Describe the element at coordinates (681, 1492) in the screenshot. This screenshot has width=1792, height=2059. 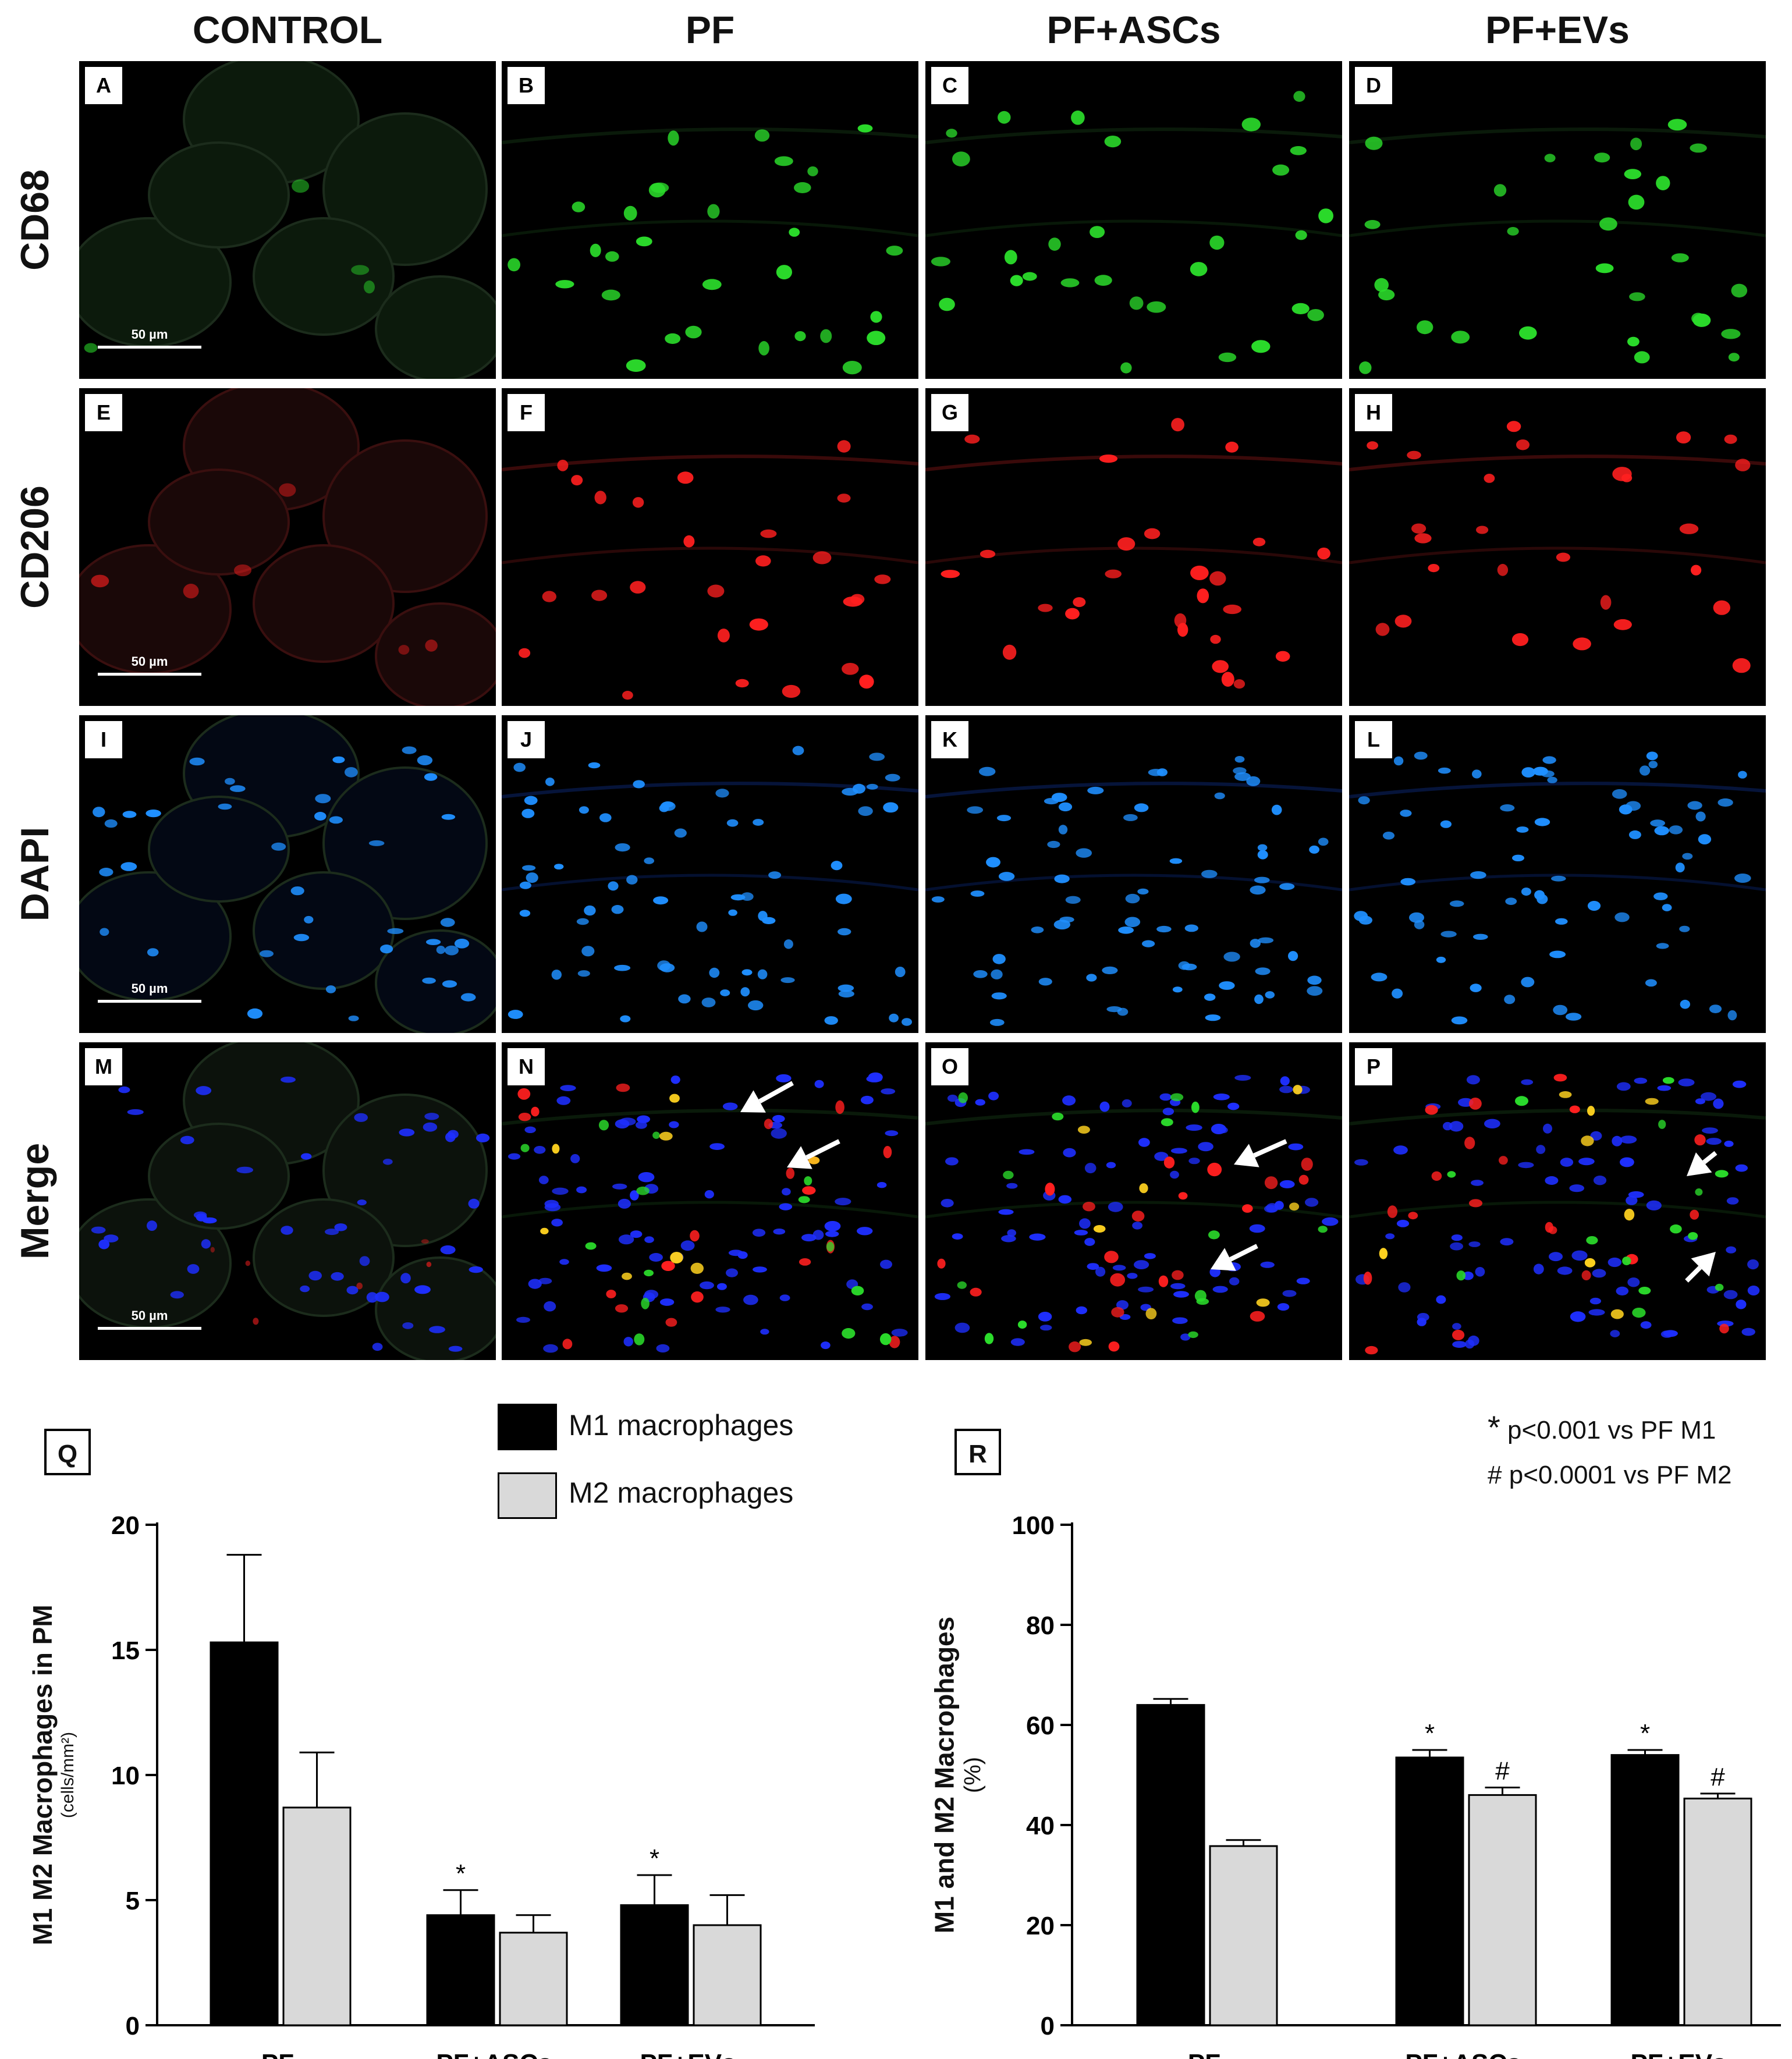
I see `legend-label-m2: M2 macrophages` at that location.